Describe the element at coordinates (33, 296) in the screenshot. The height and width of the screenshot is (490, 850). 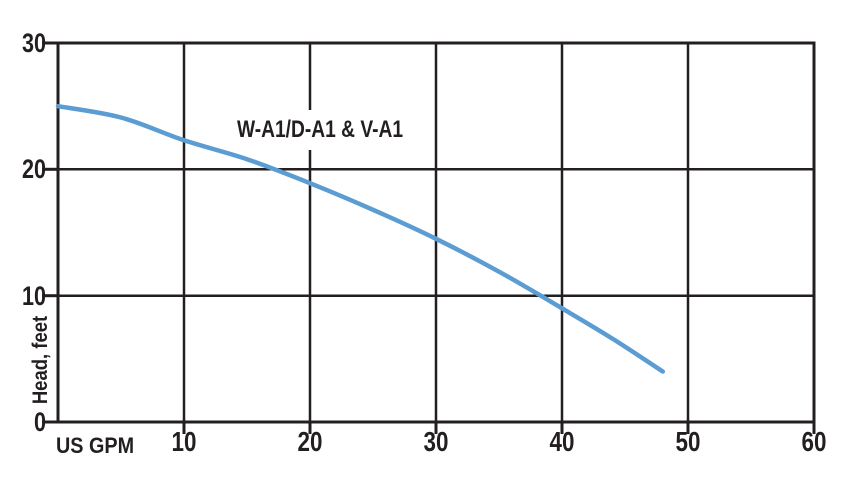
I see `y-tick-label: 10` at that location.